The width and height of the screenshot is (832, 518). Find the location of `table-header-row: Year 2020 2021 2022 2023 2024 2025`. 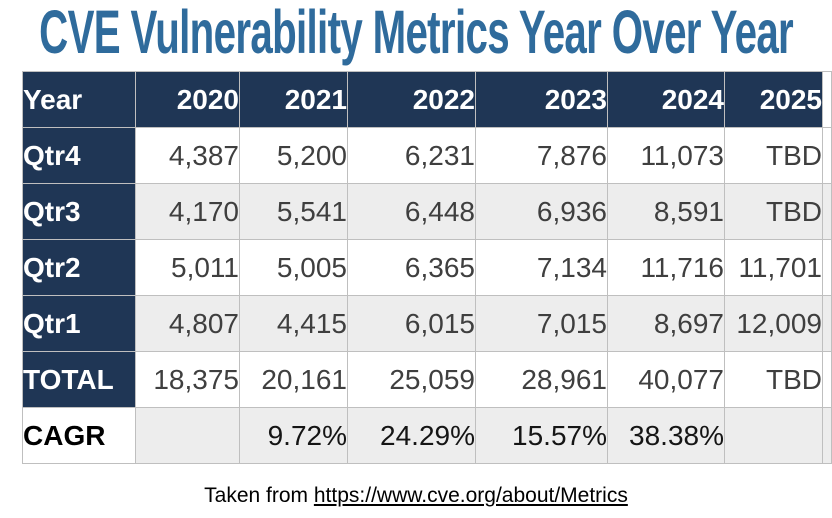

table-header-row: Year 2020 2021 2022 2023 2024 2025 is located at coordinates (427, 99).